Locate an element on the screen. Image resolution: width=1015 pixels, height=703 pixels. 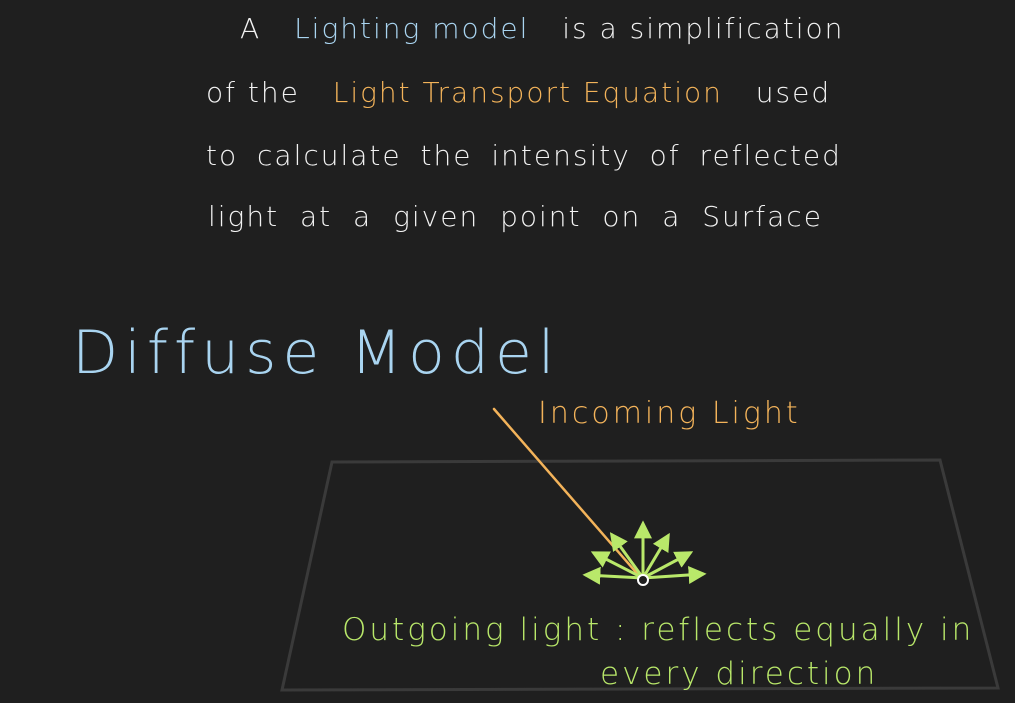
definition-text: used is located at coordinates (793, 92).